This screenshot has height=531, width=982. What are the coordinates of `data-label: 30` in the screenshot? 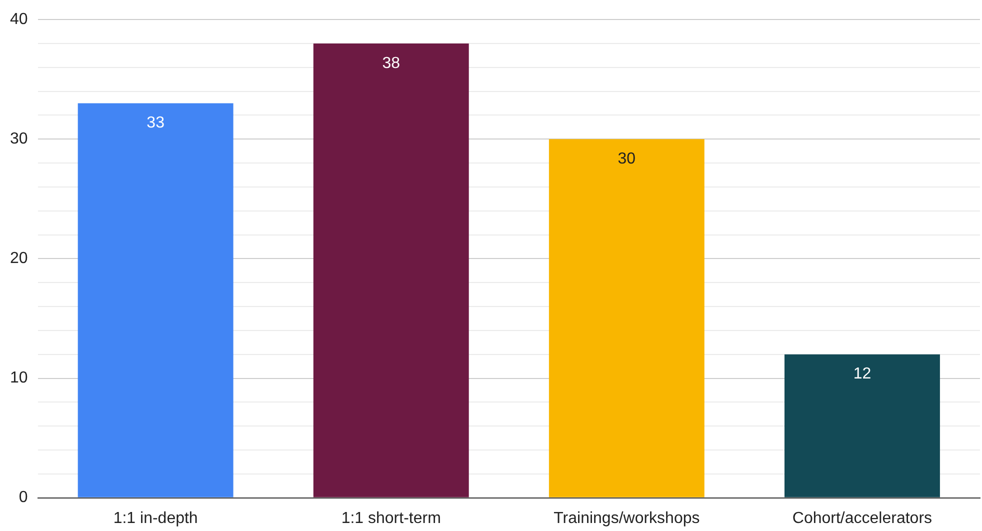 It's located at (627, 159).